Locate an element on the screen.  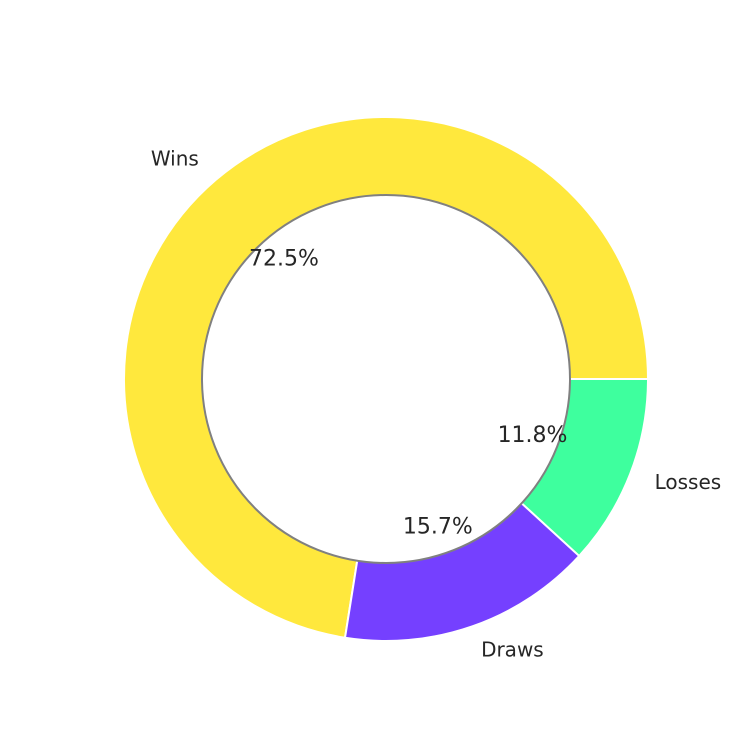
pct-label-losses: 11.8% is located at coordinates (533, 435).